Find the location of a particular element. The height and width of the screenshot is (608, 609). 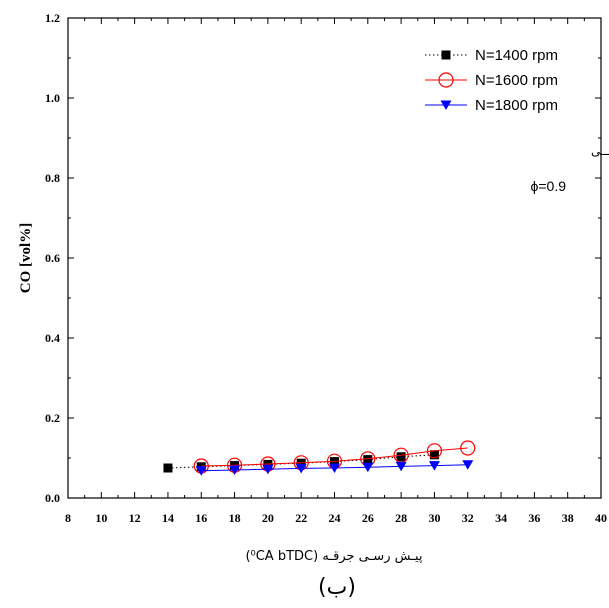

figure-caption: (ب) is located at coordinates (337, 587).